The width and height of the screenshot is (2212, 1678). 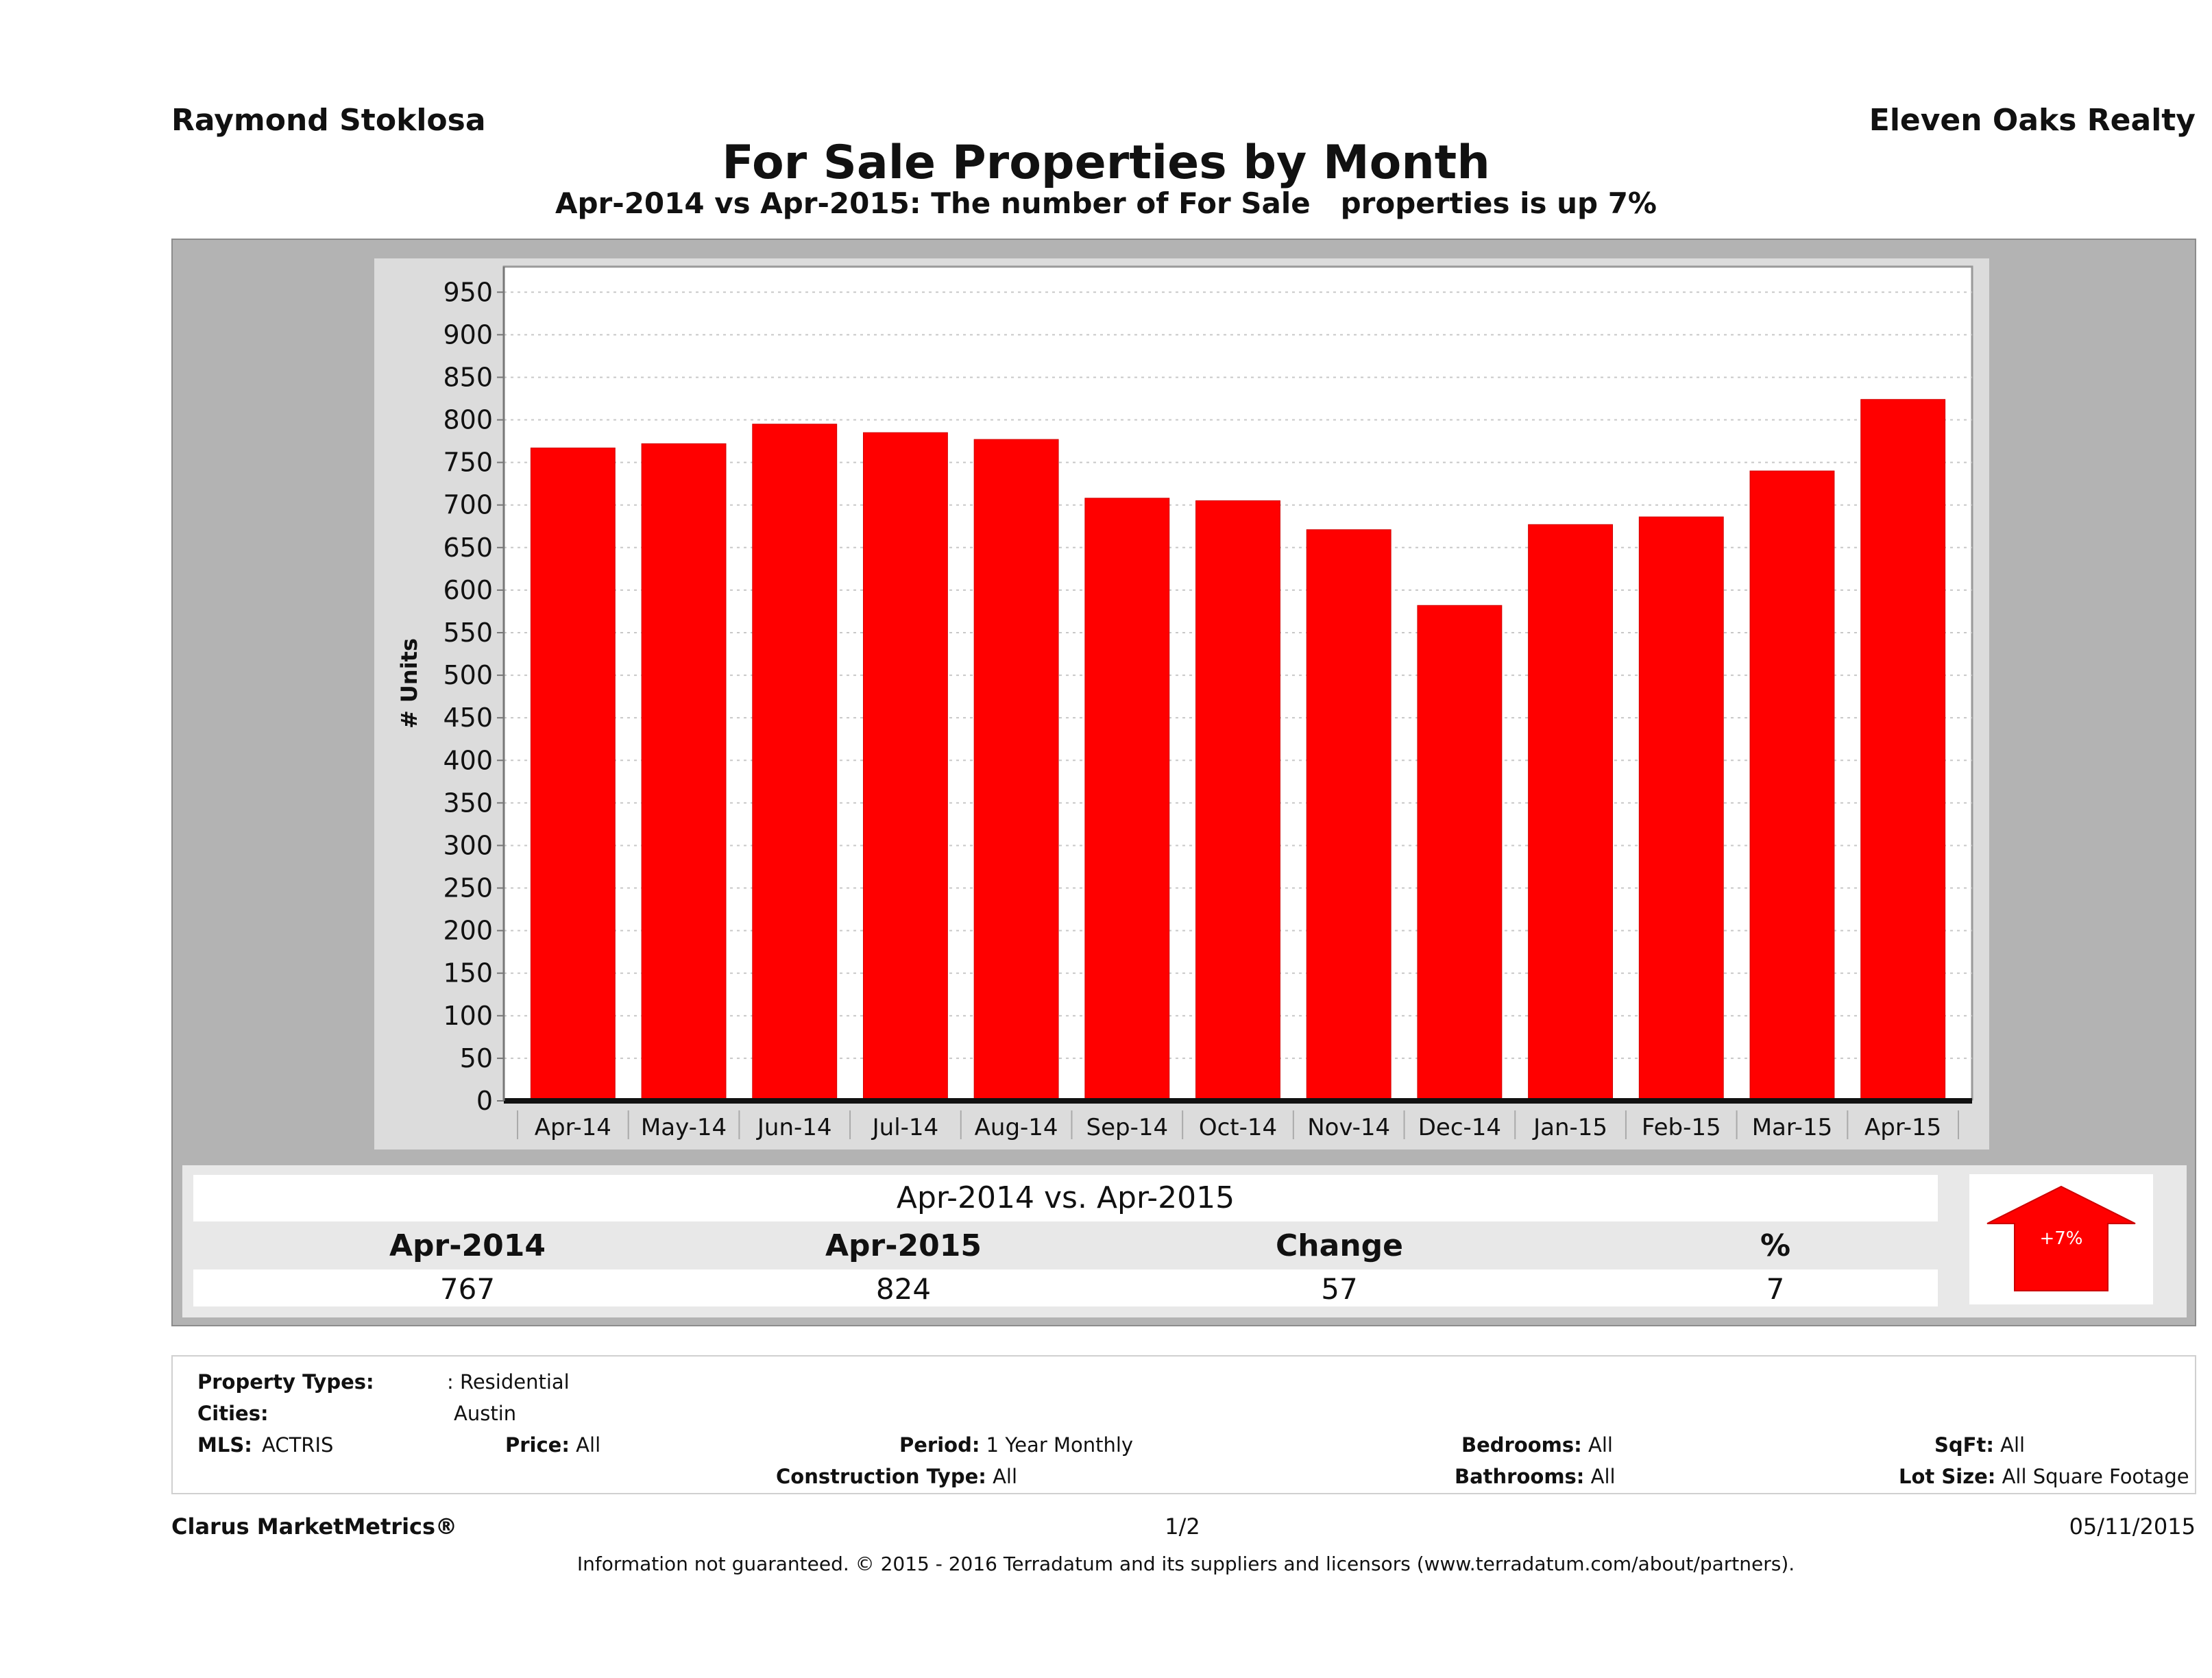 I want to click on summary-value-cell: 7, so click(x=1775, y=1289).